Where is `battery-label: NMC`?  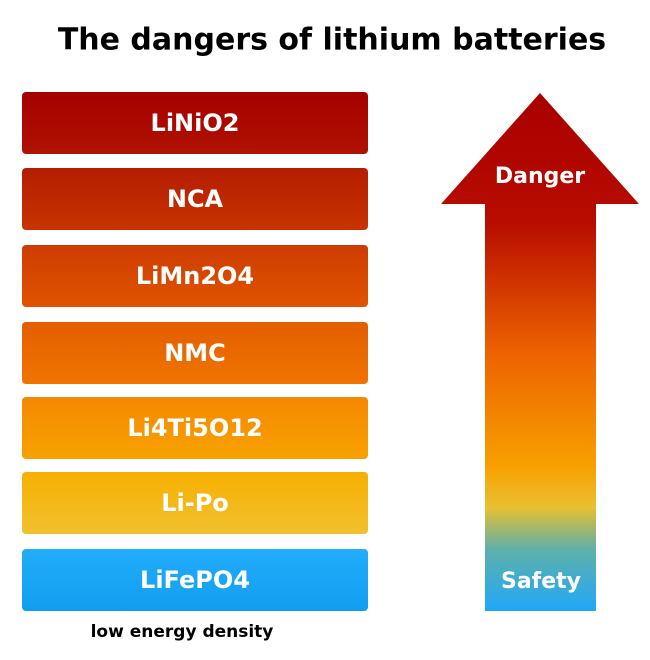
battery-label: NMC is located at coordinates (195, 353).